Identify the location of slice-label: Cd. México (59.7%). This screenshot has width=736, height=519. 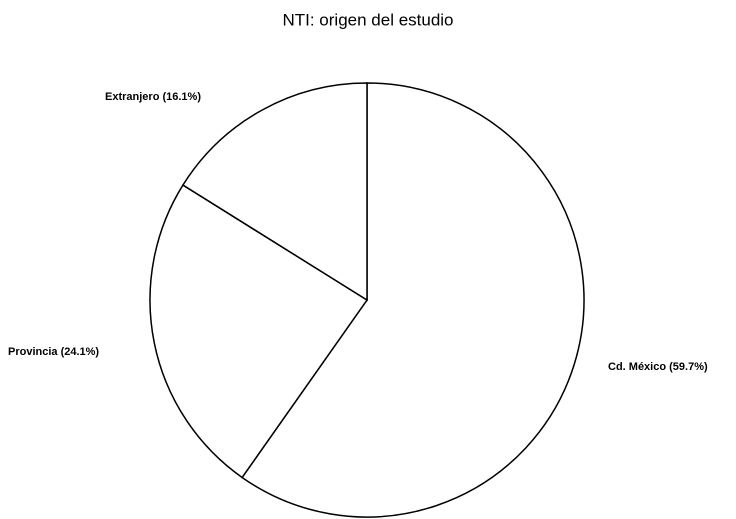
(658, 367).